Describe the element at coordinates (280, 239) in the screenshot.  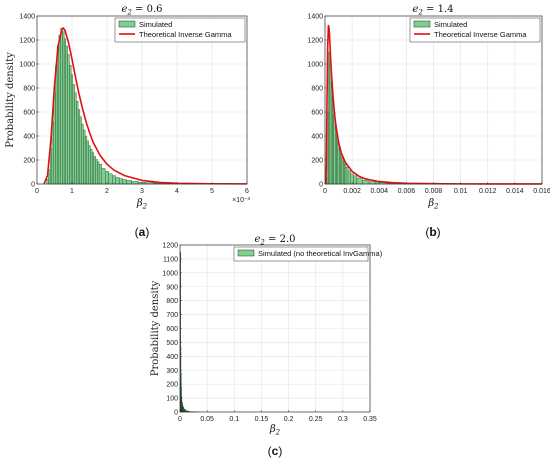
I see `title-value: = 2.0` at that location.